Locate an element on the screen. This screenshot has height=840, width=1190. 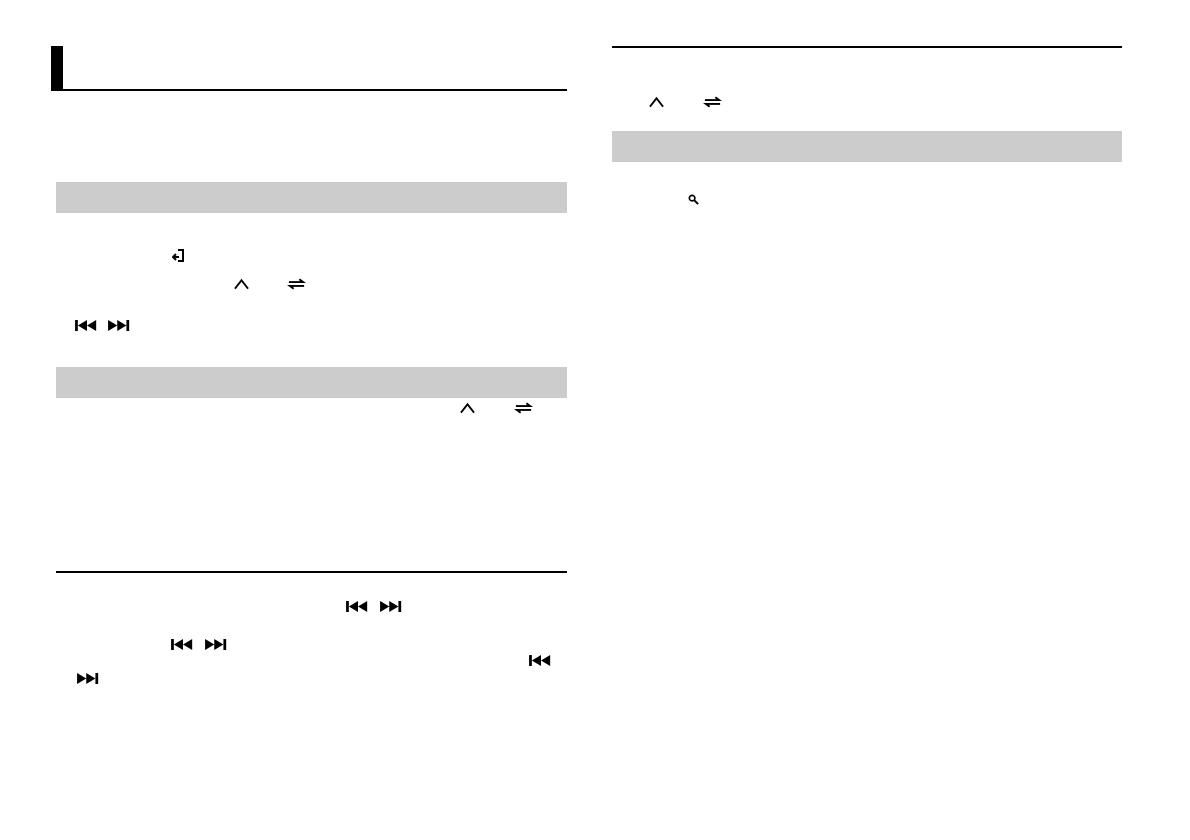
heading-rule is located at coordinates (309, 90).